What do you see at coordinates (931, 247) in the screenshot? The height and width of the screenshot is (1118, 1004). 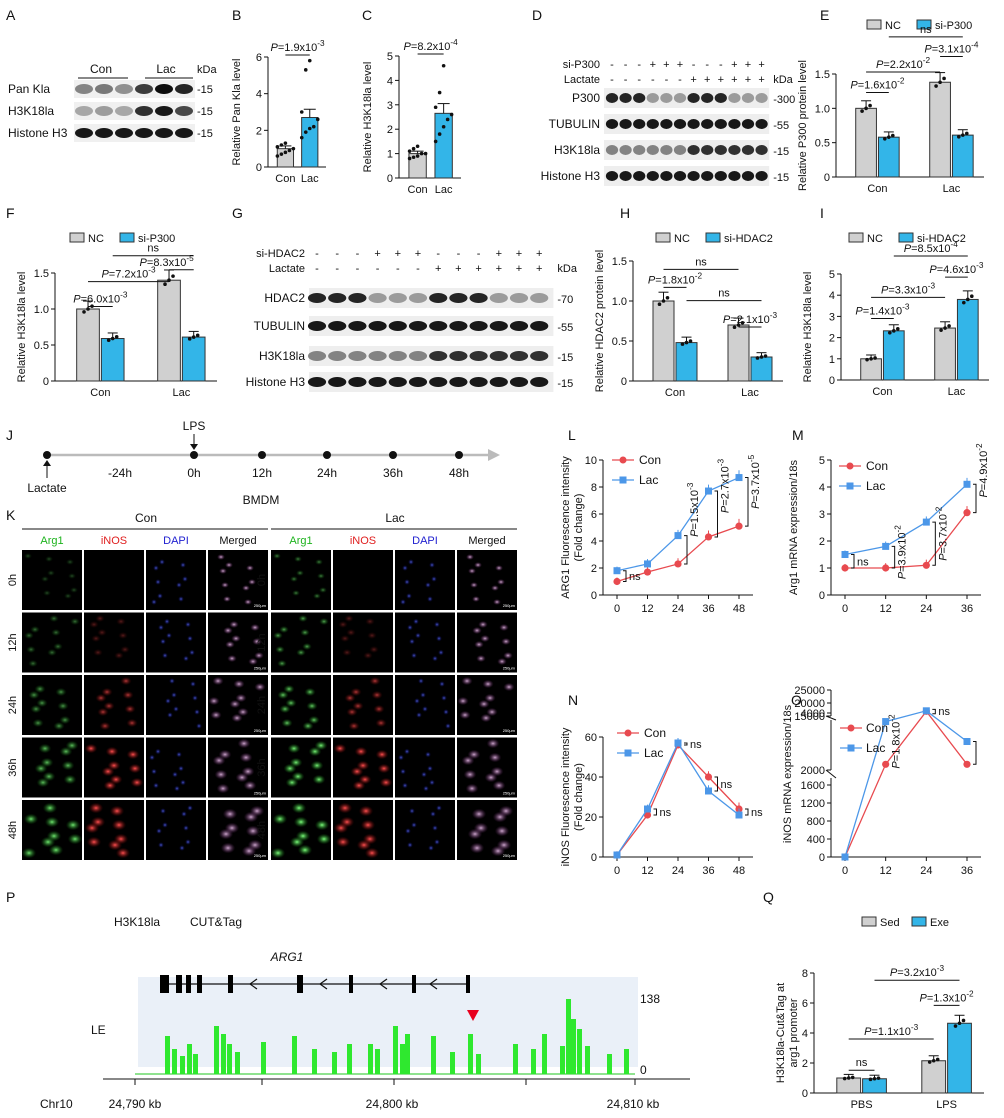 I see `p-value: P=8.5x10-4` at bounding box center [931, 247].